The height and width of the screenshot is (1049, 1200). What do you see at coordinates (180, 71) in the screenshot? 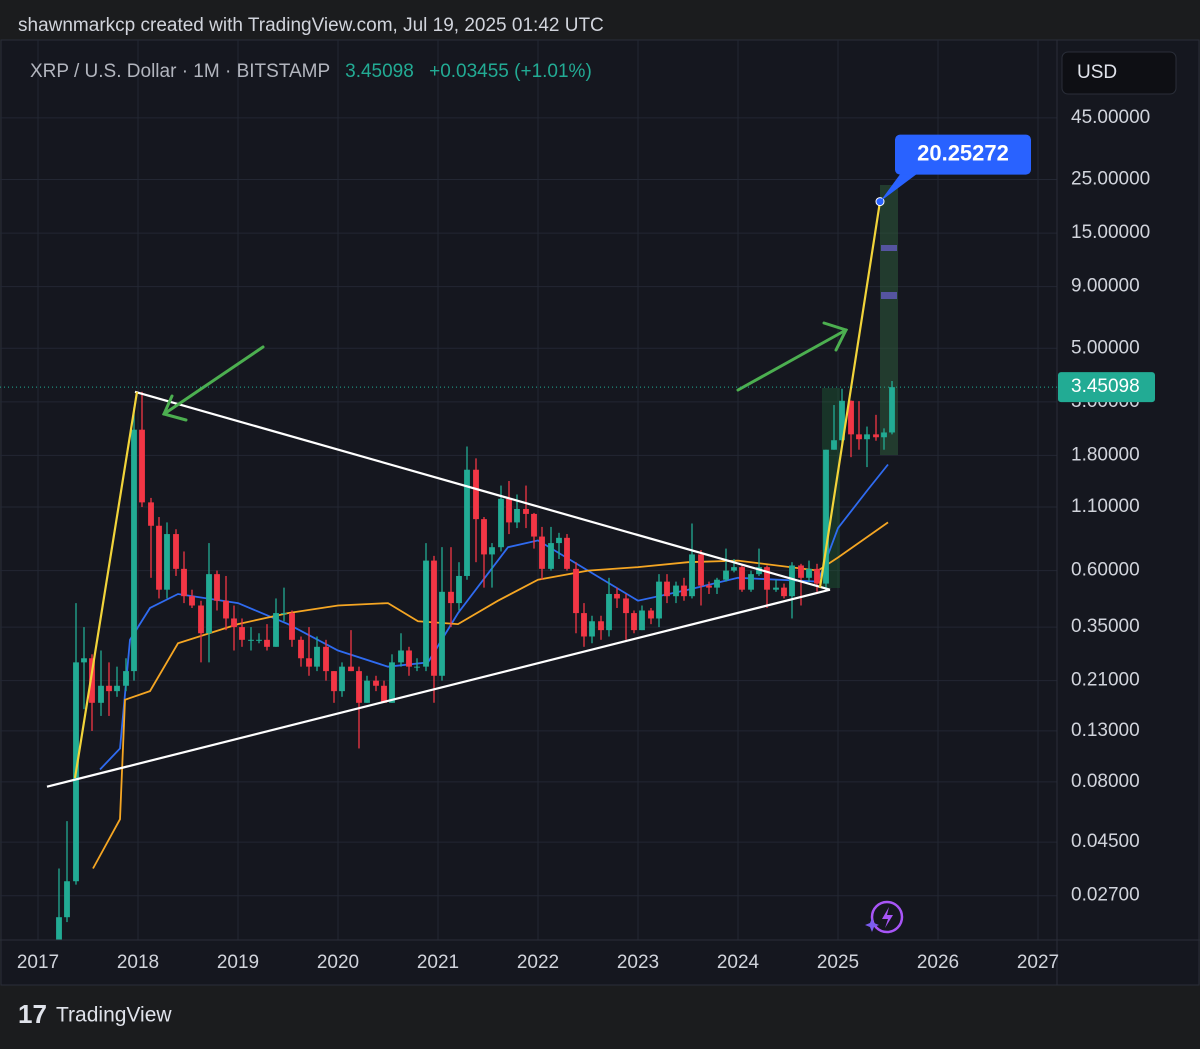
I see `symbol: XRP / U.S. Dollar · 1M · BITSTAMP` at bounding box center [180, 71].